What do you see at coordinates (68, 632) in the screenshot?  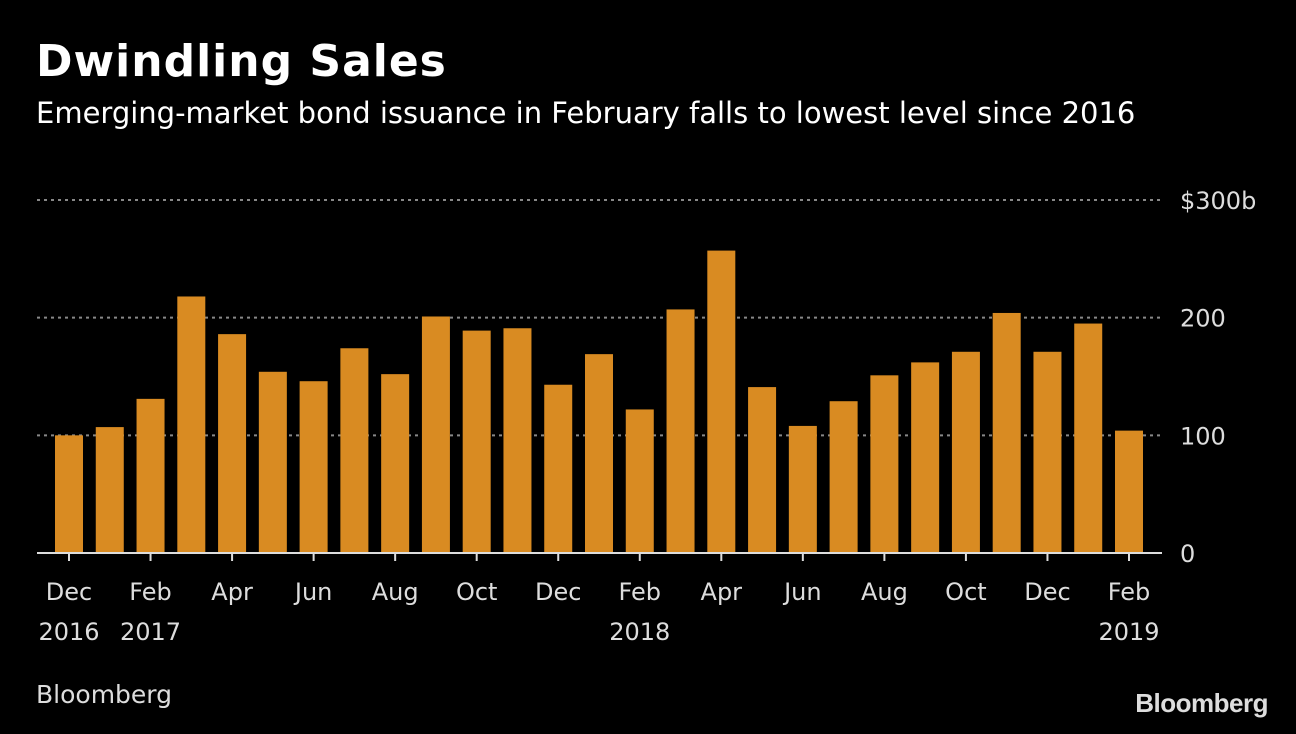 I see `x-tick-year-label: 2016` at bounding box center [68, 632].